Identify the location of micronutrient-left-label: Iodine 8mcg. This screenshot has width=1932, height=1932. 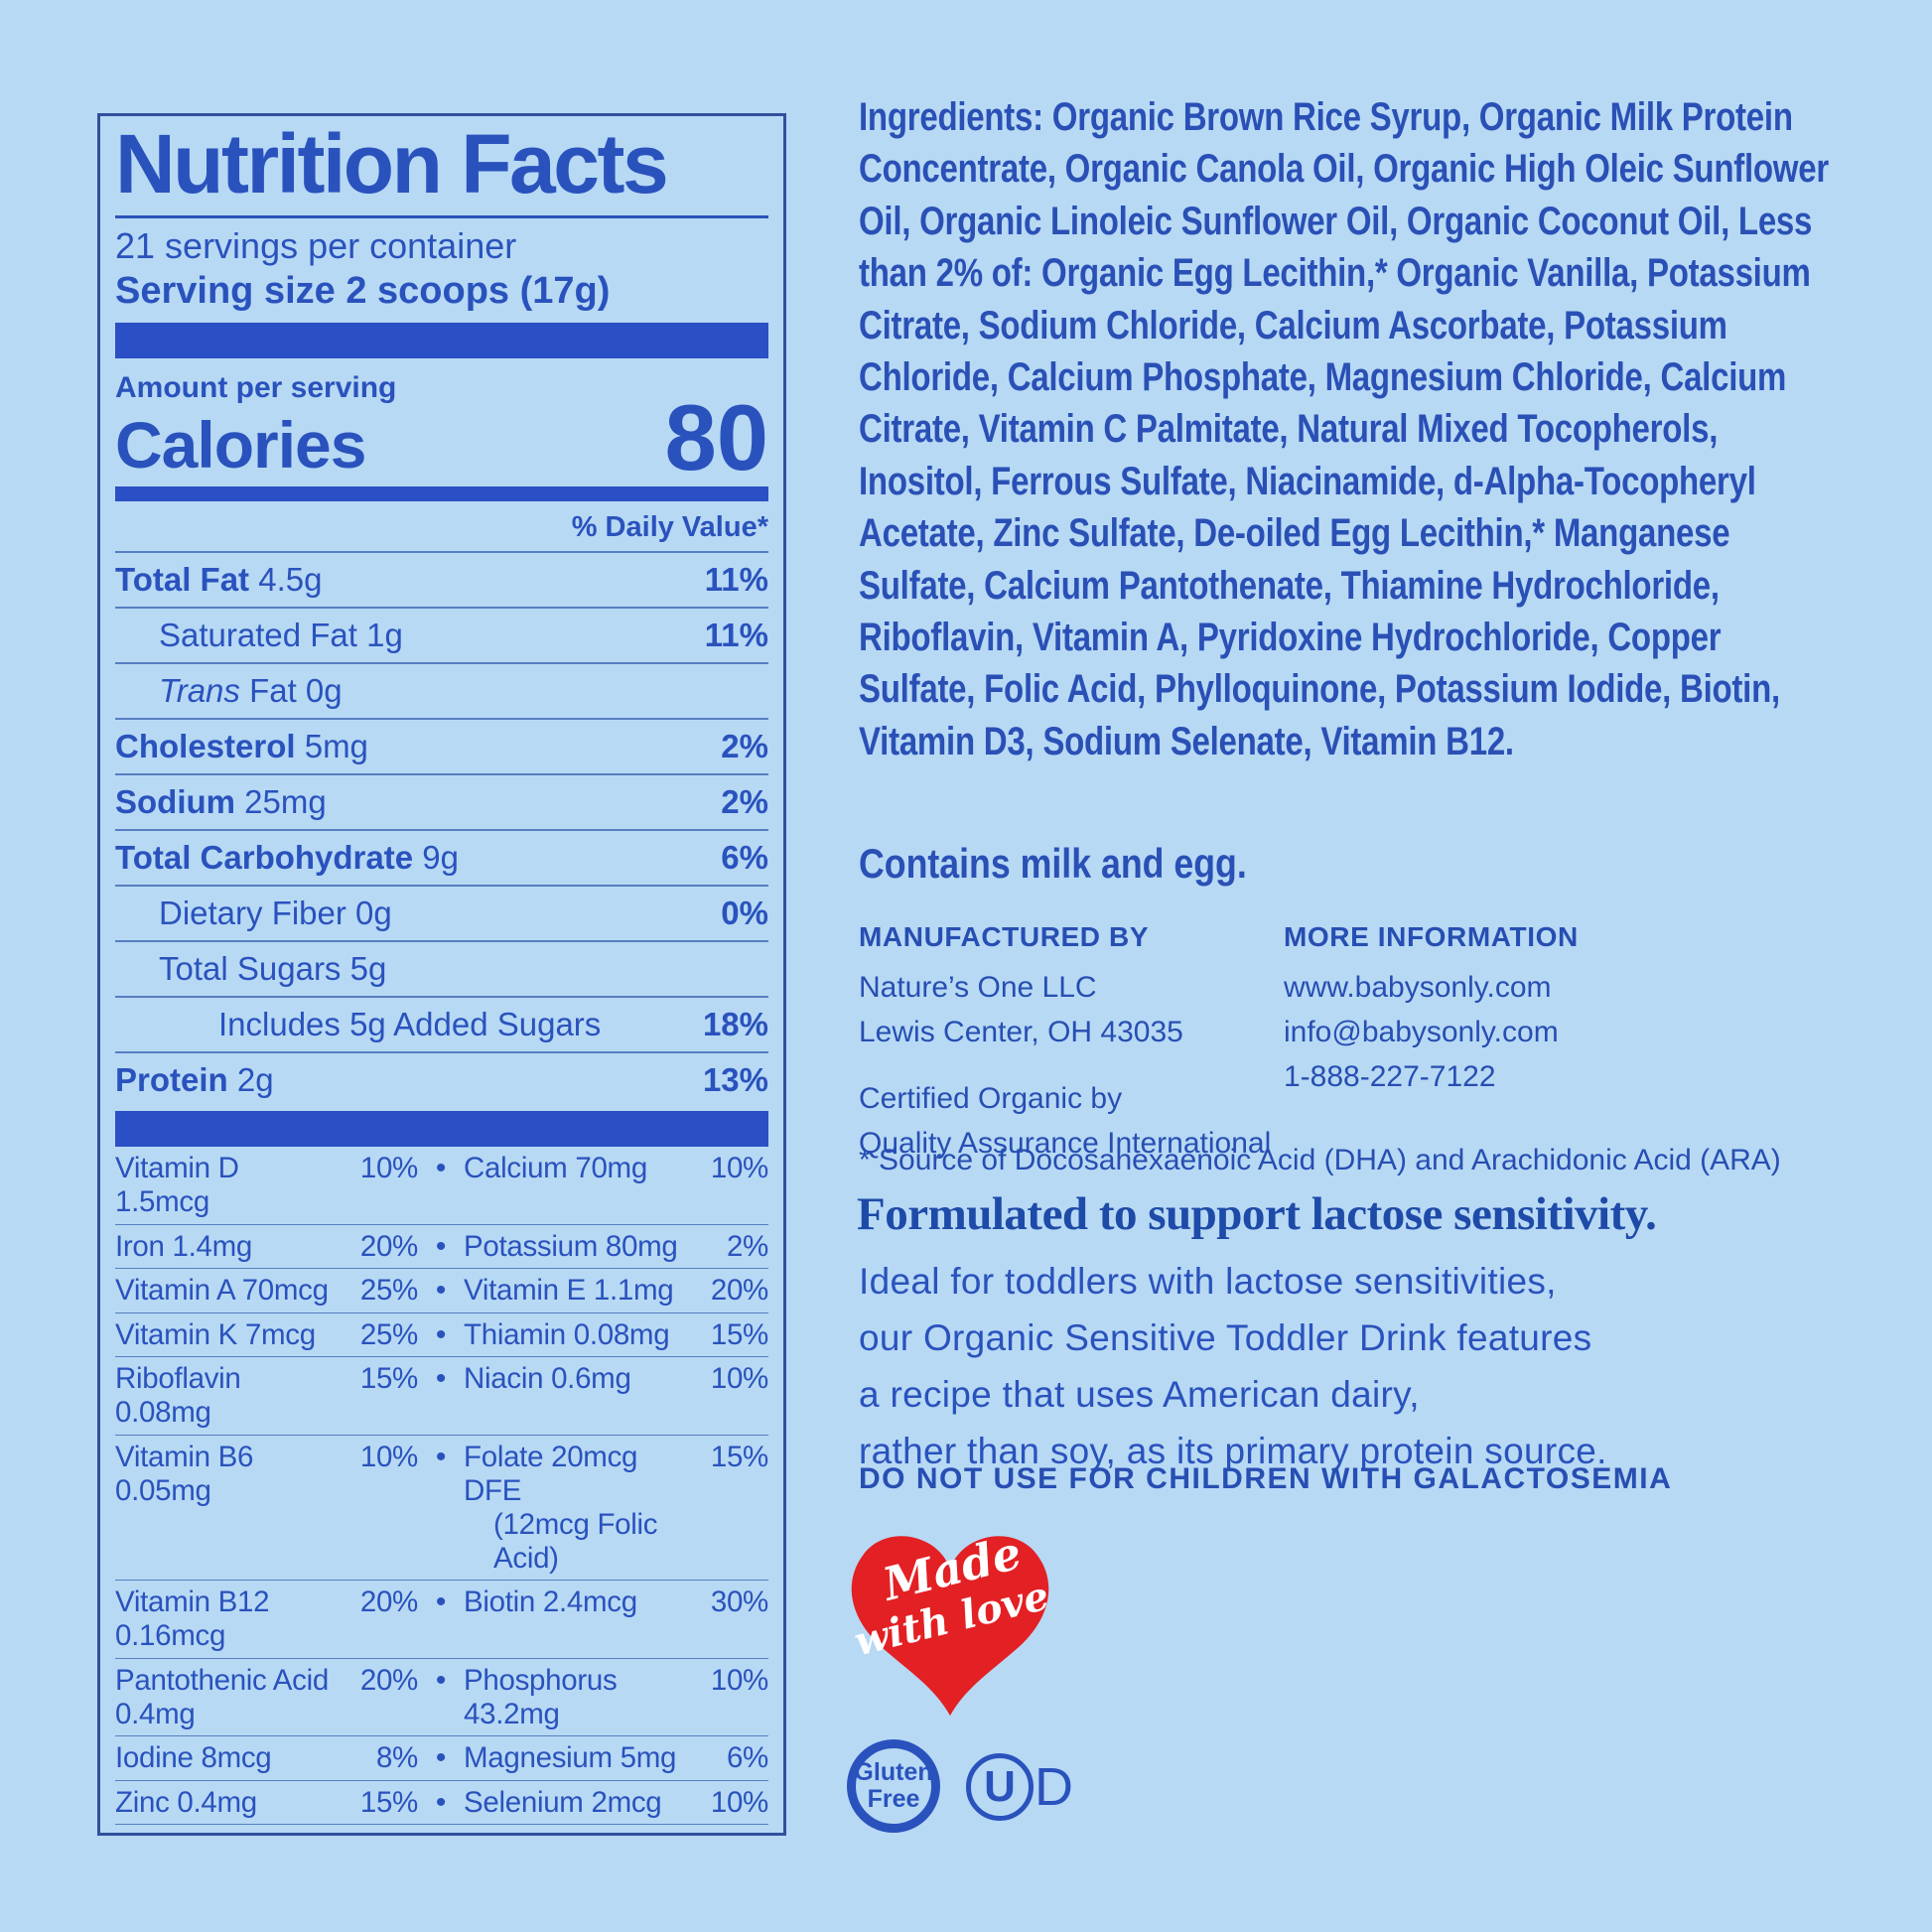
(194, 1758).